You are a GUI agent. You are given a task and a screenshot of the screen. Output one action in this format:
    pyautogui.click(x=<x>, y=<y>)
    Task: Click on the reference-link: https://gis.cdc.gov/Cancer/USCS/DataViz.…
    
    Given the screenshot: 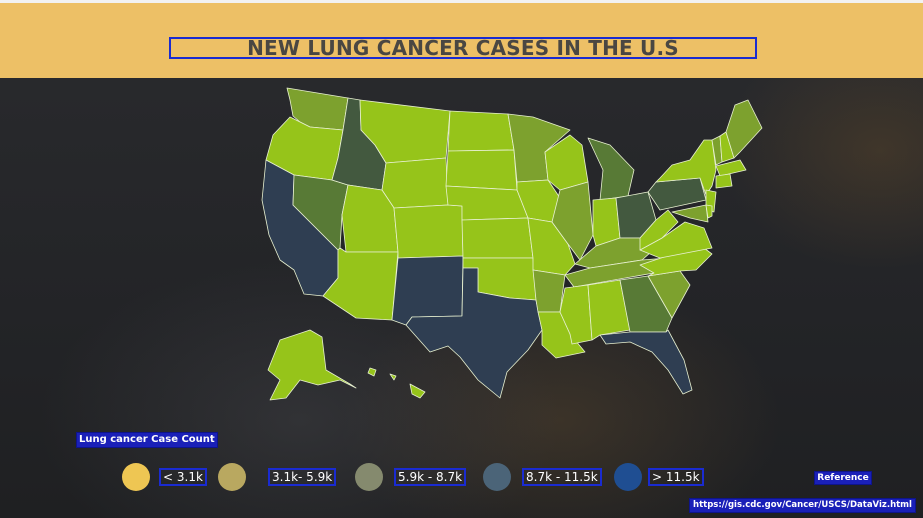 What is the action you would take?
    pyautogui.click(x=802, y=505)
    